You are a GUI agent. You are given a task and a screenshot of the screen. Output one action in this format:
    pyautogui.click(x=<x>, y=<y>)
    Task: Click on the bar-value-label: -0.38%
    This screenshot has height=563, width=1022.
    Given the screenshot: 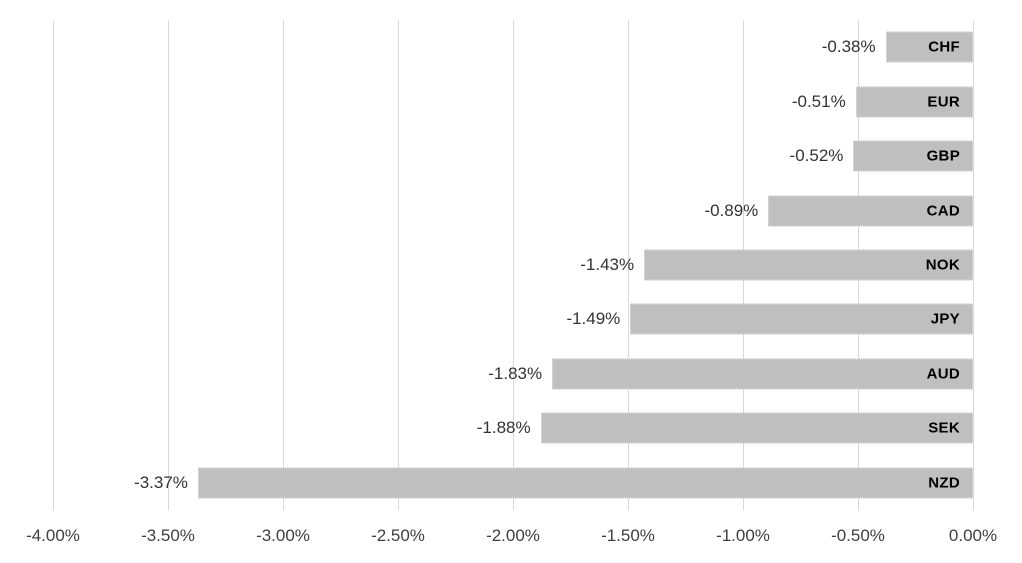 What is the action you would take?
    pyautogui.click(x=848, y=47)
    